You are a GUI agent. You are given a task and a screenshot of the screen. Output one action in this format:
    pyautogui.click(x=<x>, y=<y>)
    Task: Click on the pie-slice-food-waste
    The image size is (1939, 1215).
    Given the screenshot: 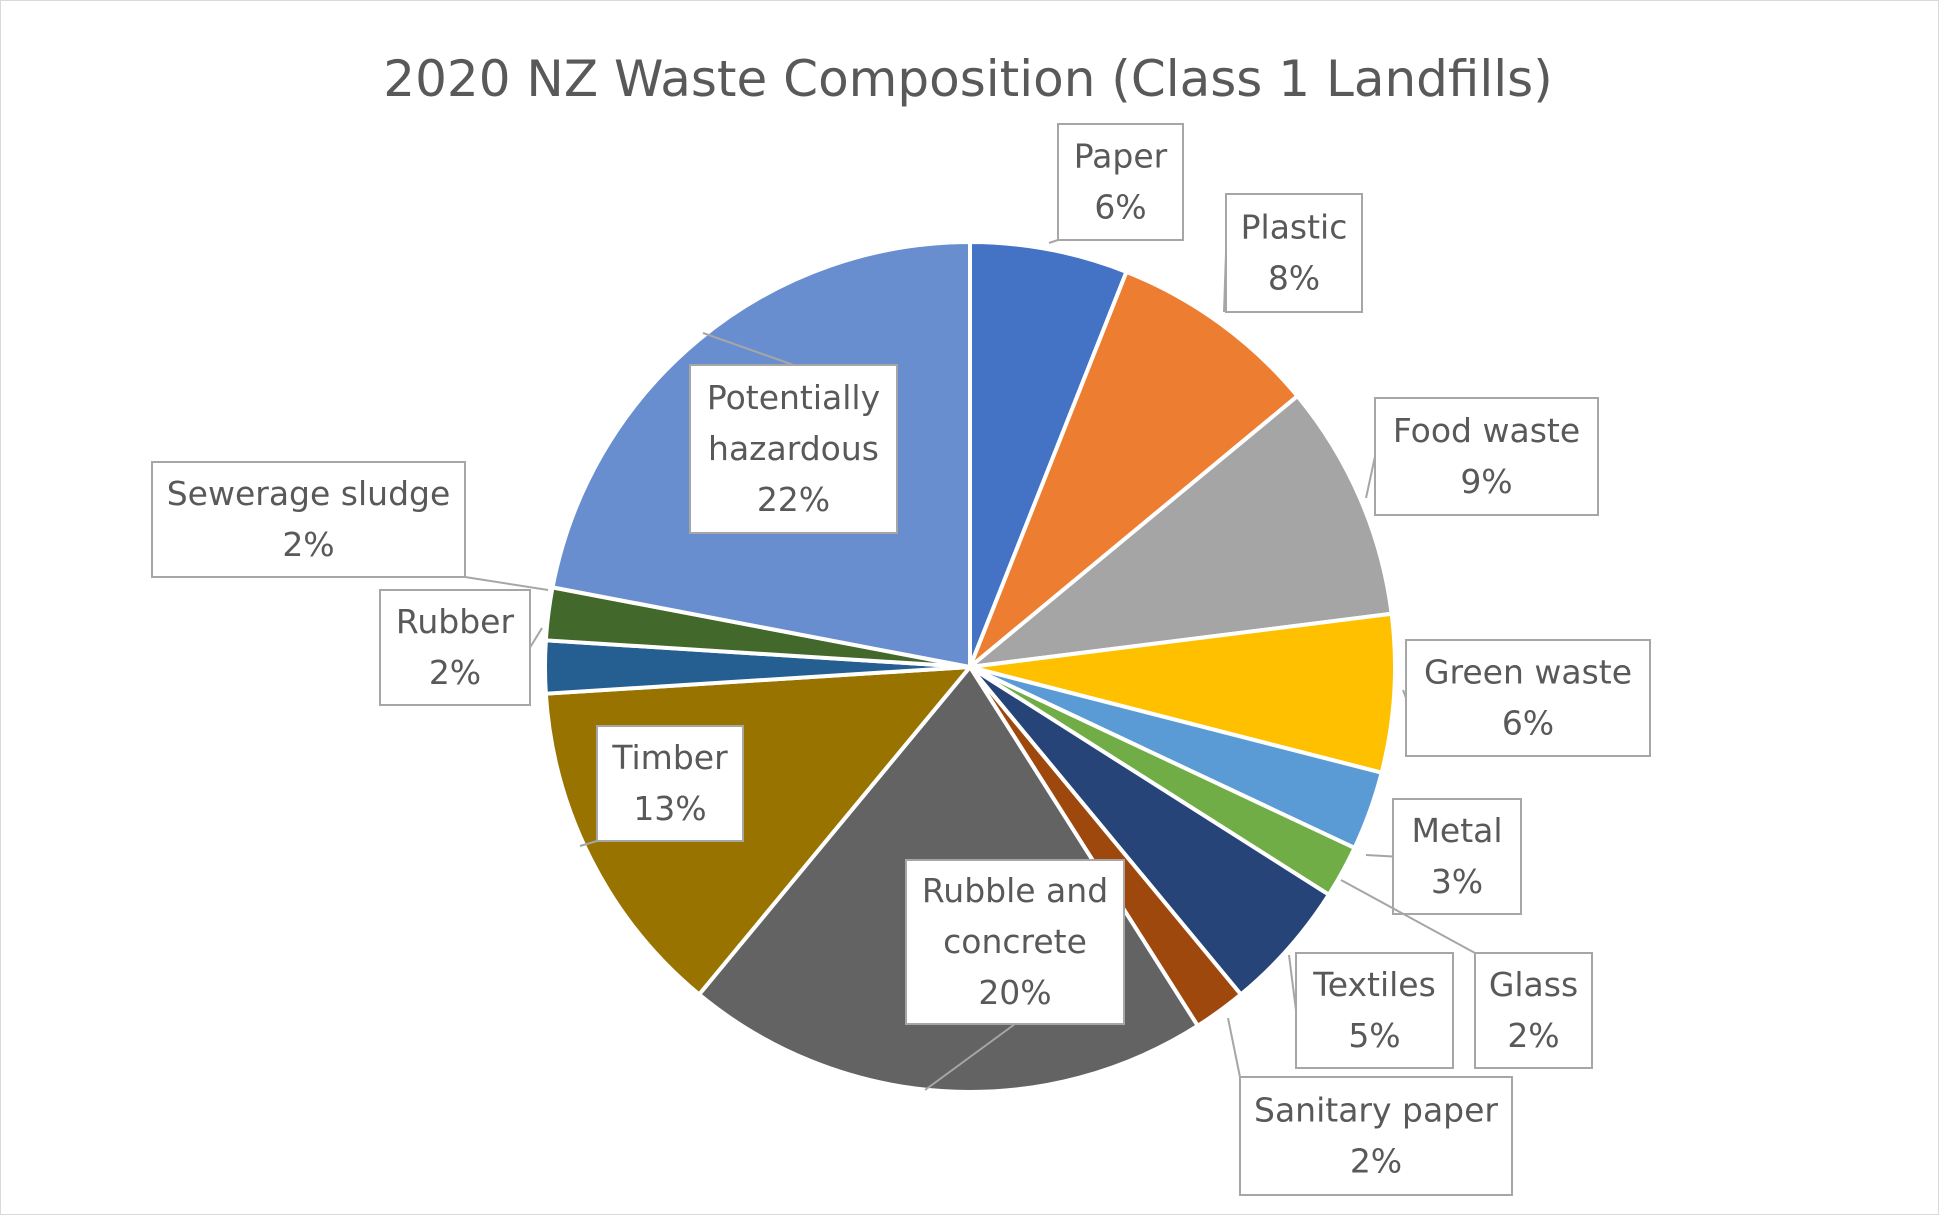 What is the action you would take?
    pyautogui.click(x=1181, y=531)
    